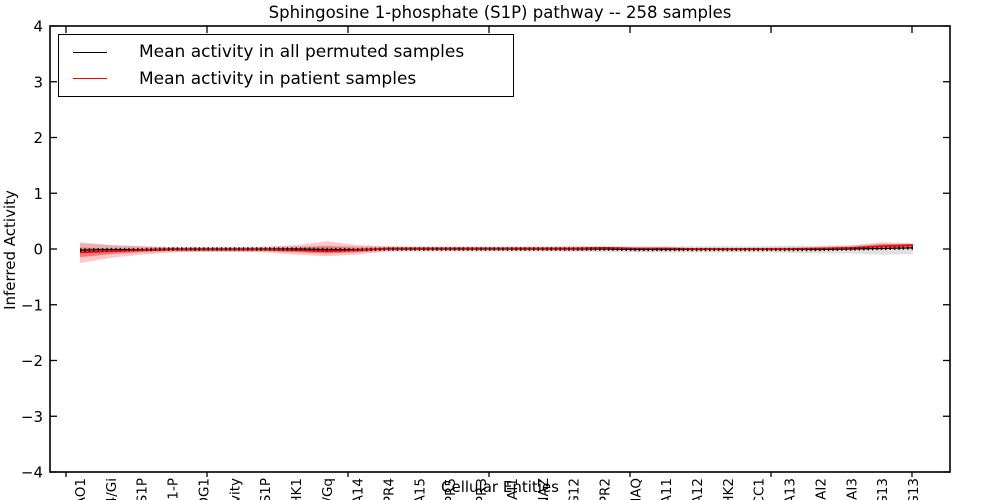 The height and width of the screenshot is (500, 1000). What do you see at coordinates (513, 489) in the screenshot?
I see `x-category-label: GNAI1` at bounding box center [513, 489].